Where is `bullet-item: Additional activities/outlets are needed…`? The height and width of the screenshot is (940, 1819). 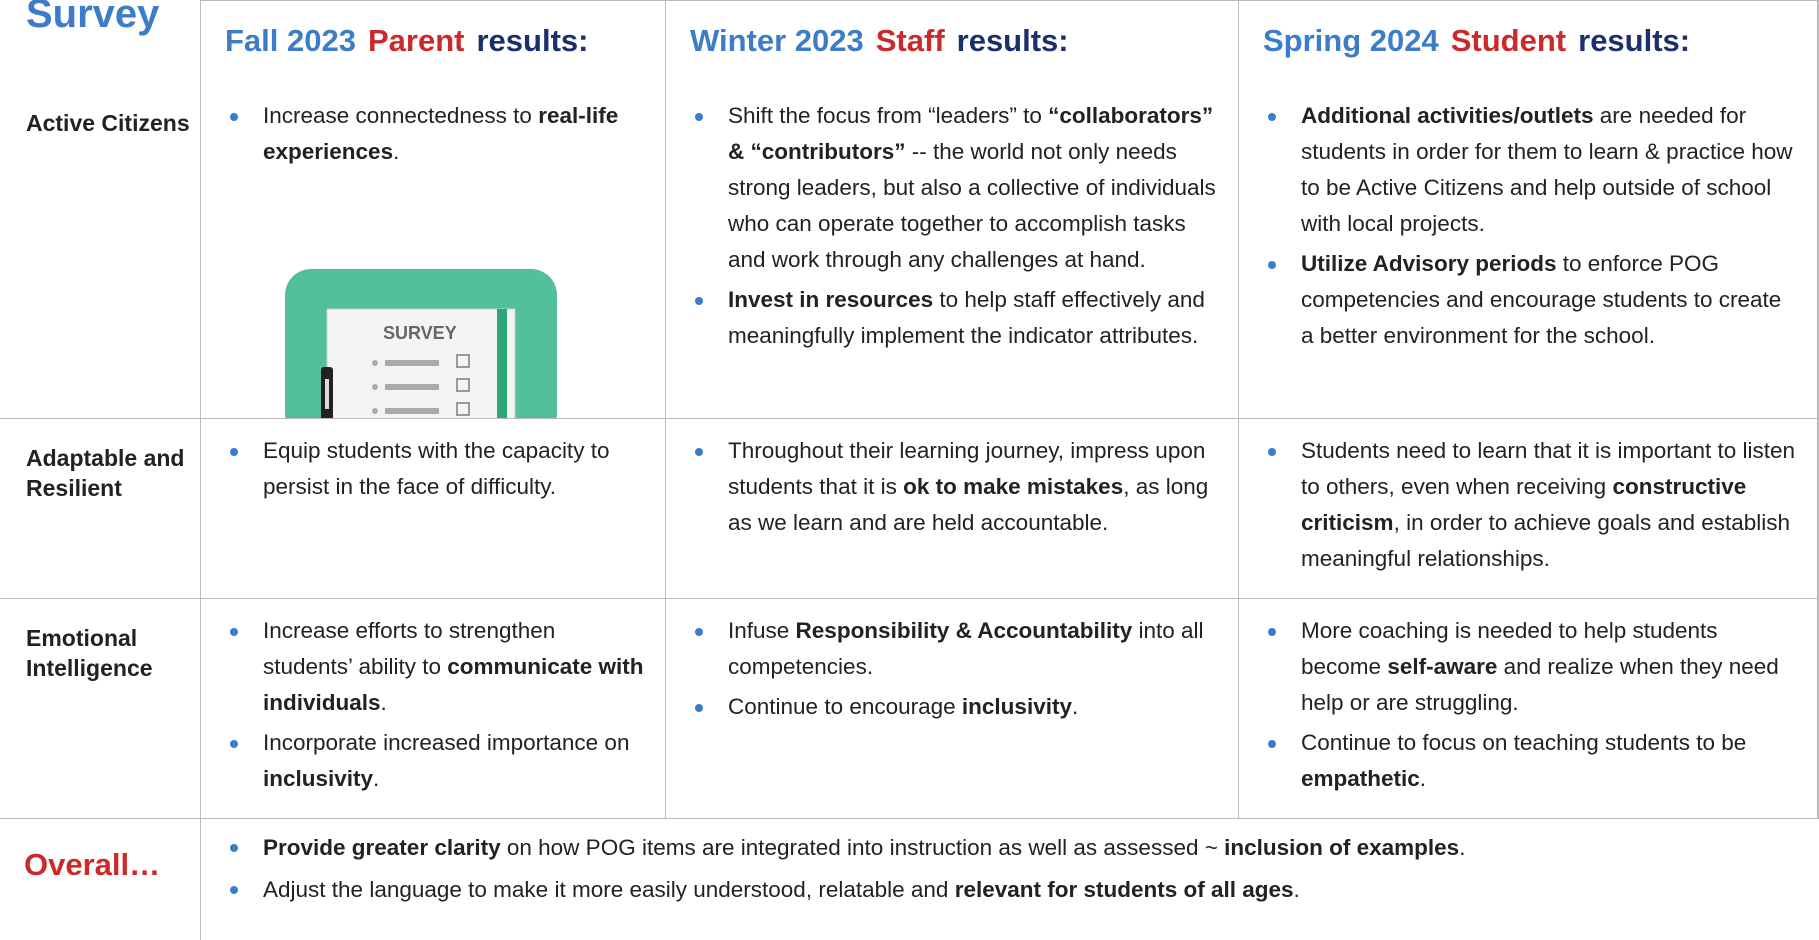
bullet-item: Additional activities/outlets are needed… is located at coordinates (1519, 170).